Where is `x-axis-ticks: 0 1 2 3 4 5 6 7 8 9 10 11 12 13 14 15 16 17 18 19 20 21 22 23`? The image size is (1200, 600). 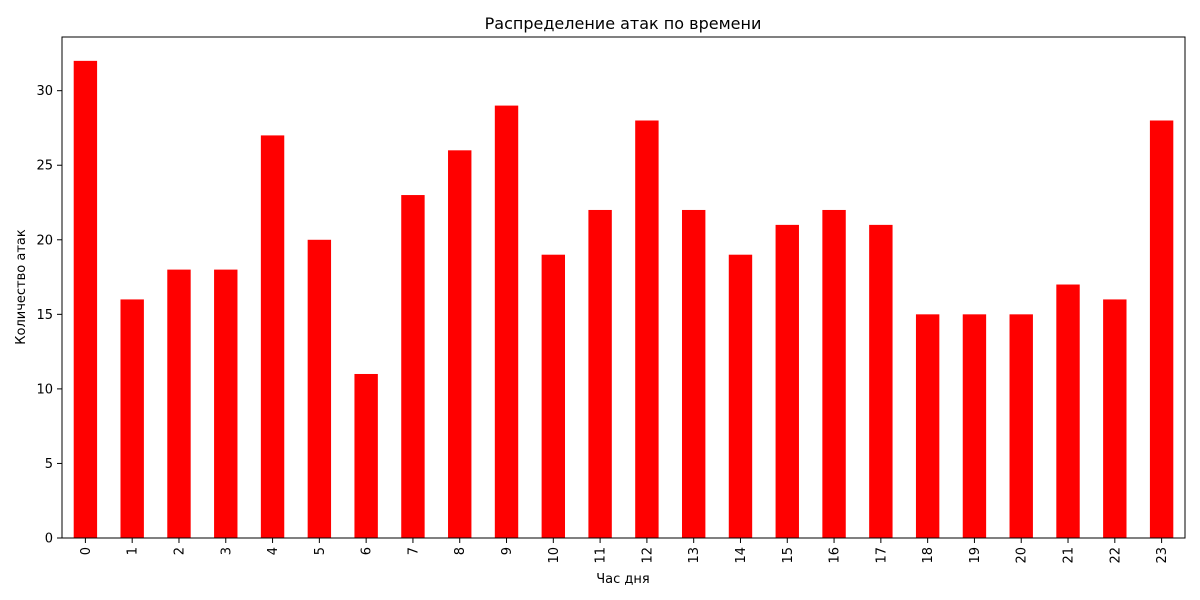
x-axis-ticks: 0 1 2 3 4 5 6 7 8 9 10 11 12 13 14 15 16 17 18 19 20 21 22 23 is located at coordinates (624, 551).